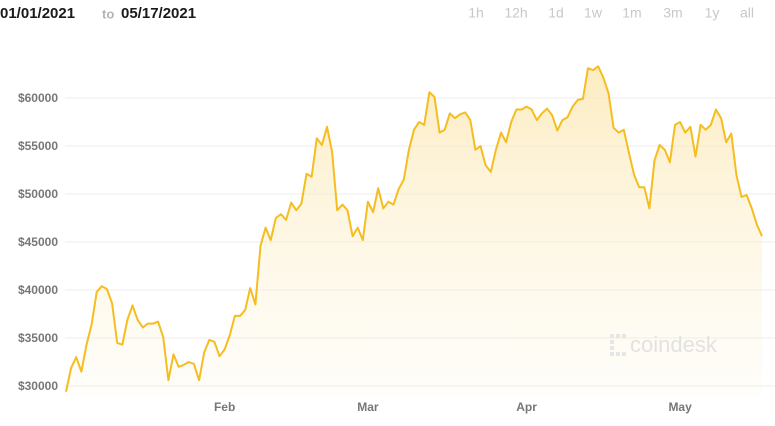 This screenshot has width=775, height=426. Describe the element at coordinates (476, 13) in the screenshot. I see `range-button: 1h` at that location.